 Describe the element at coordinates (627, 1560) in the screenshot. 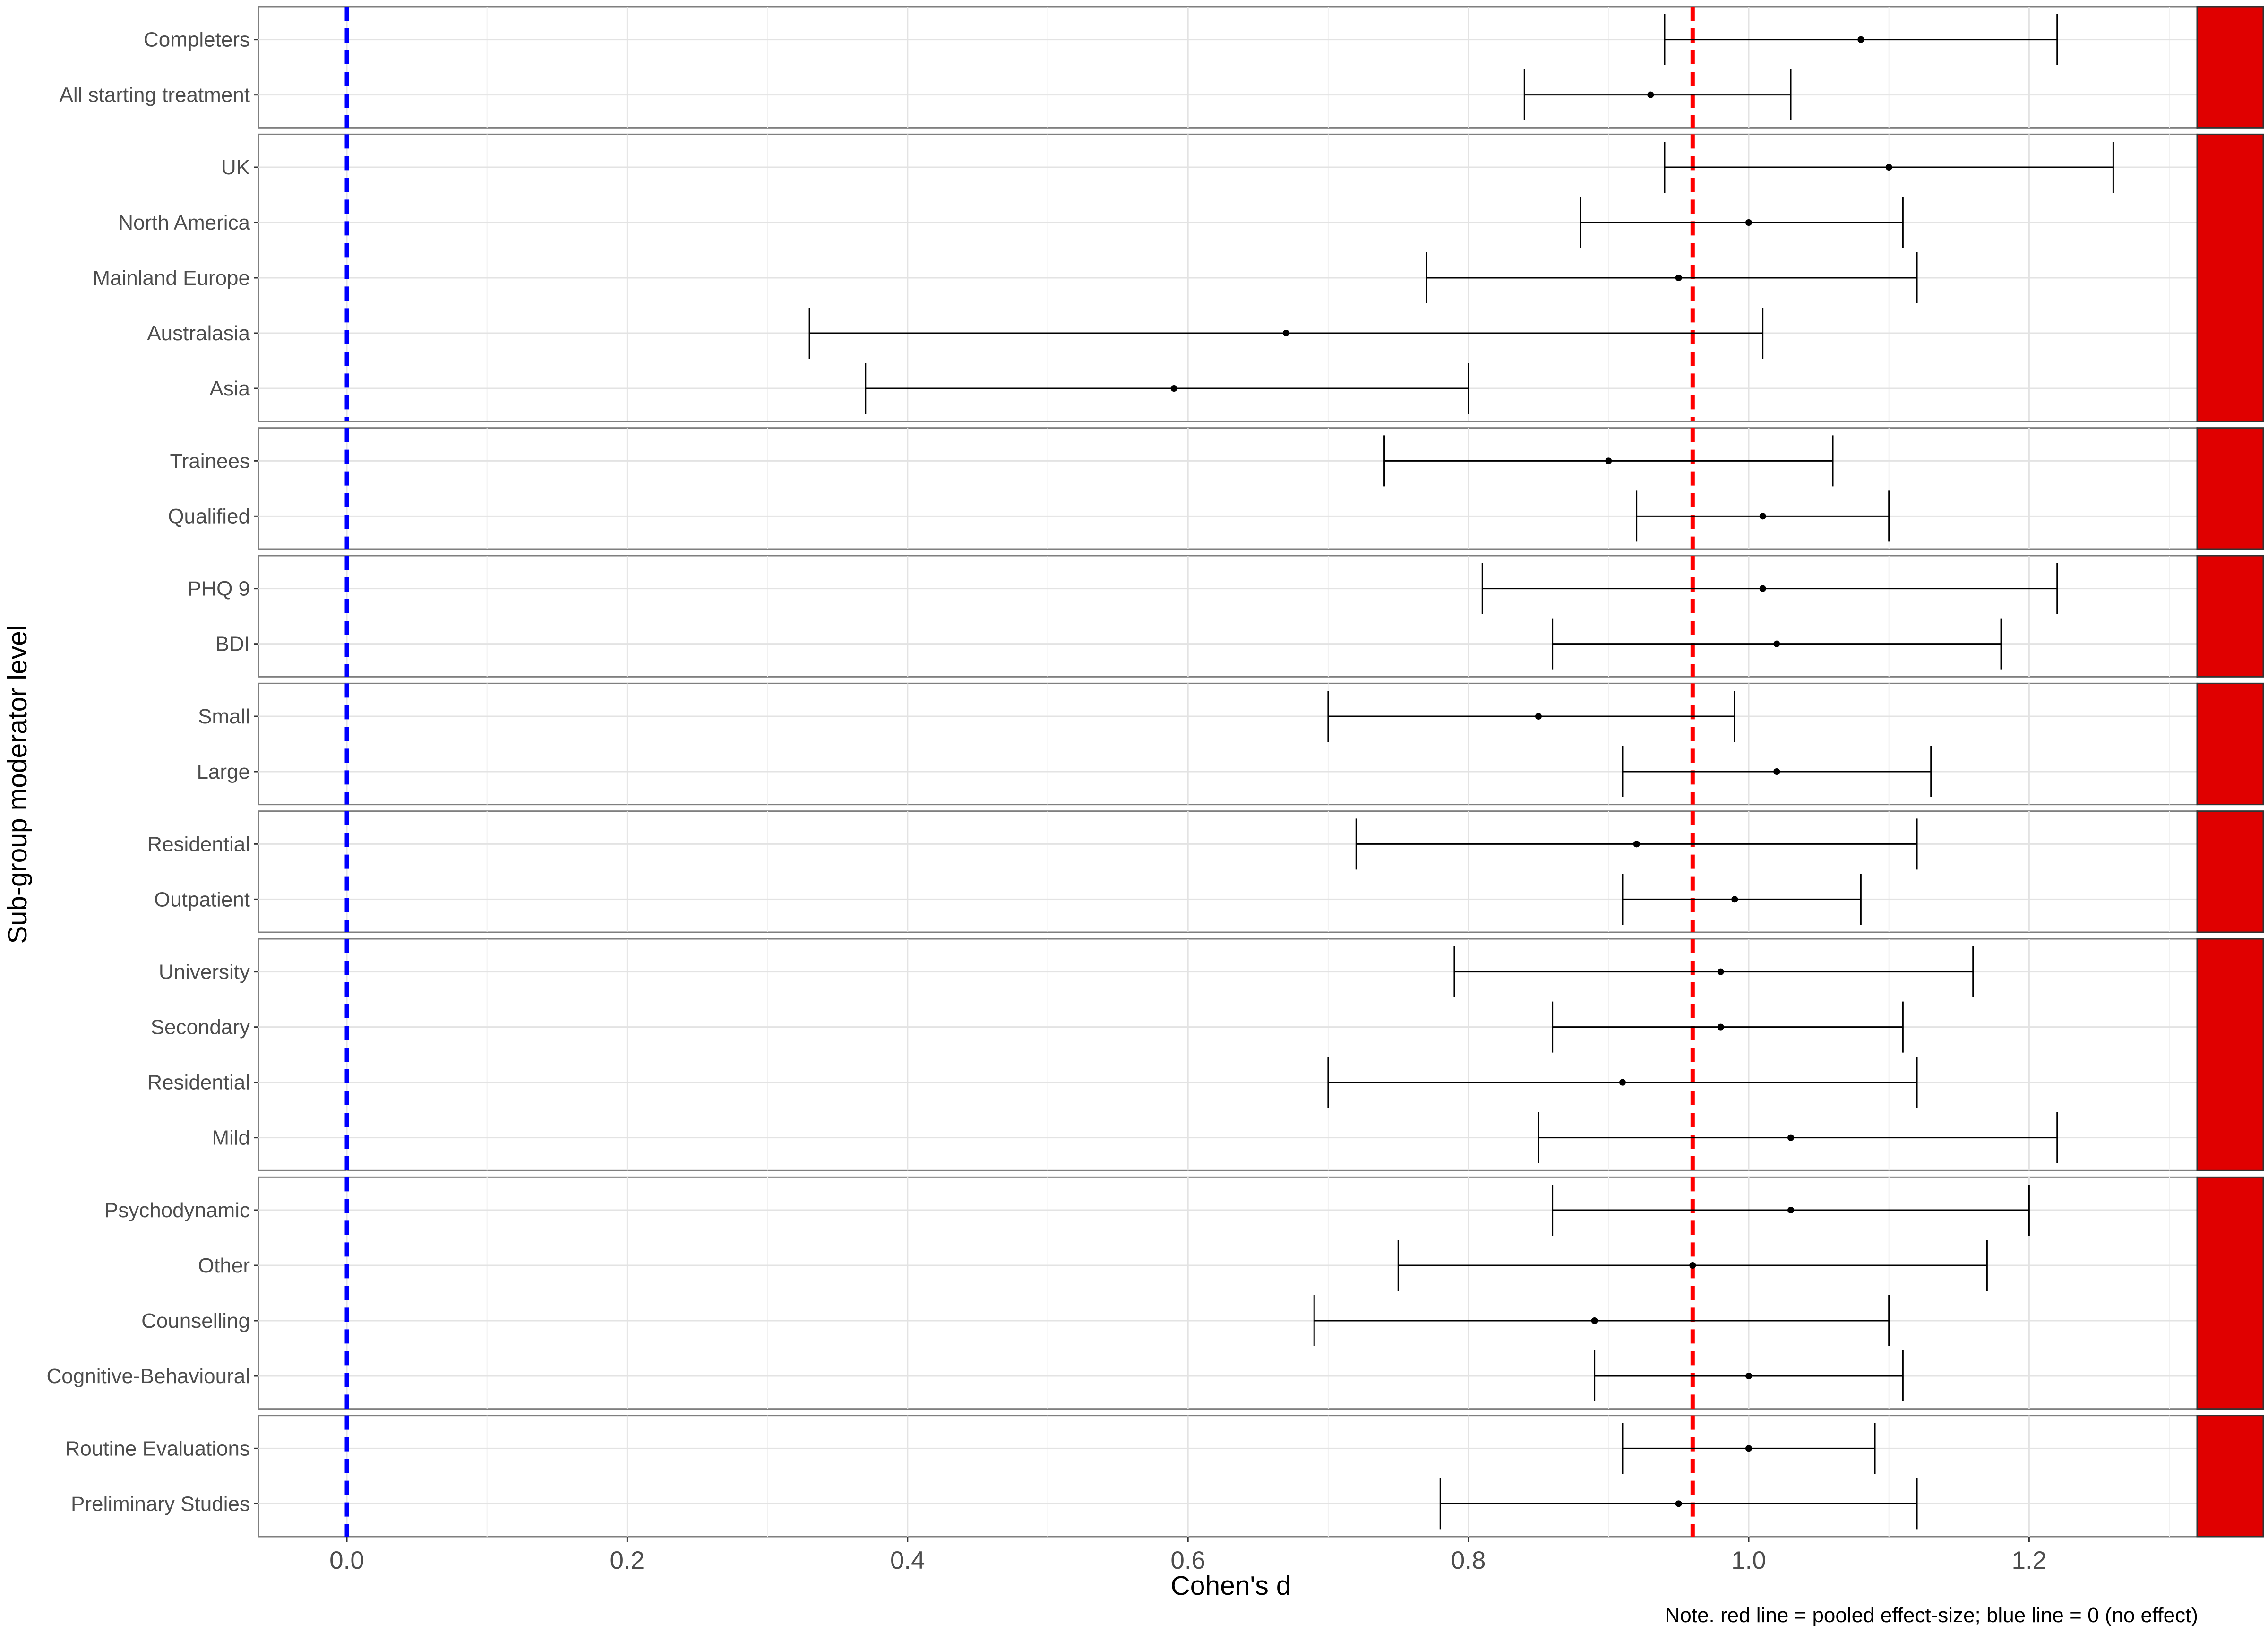

I see `x-tick-label: 0.2` at that location.